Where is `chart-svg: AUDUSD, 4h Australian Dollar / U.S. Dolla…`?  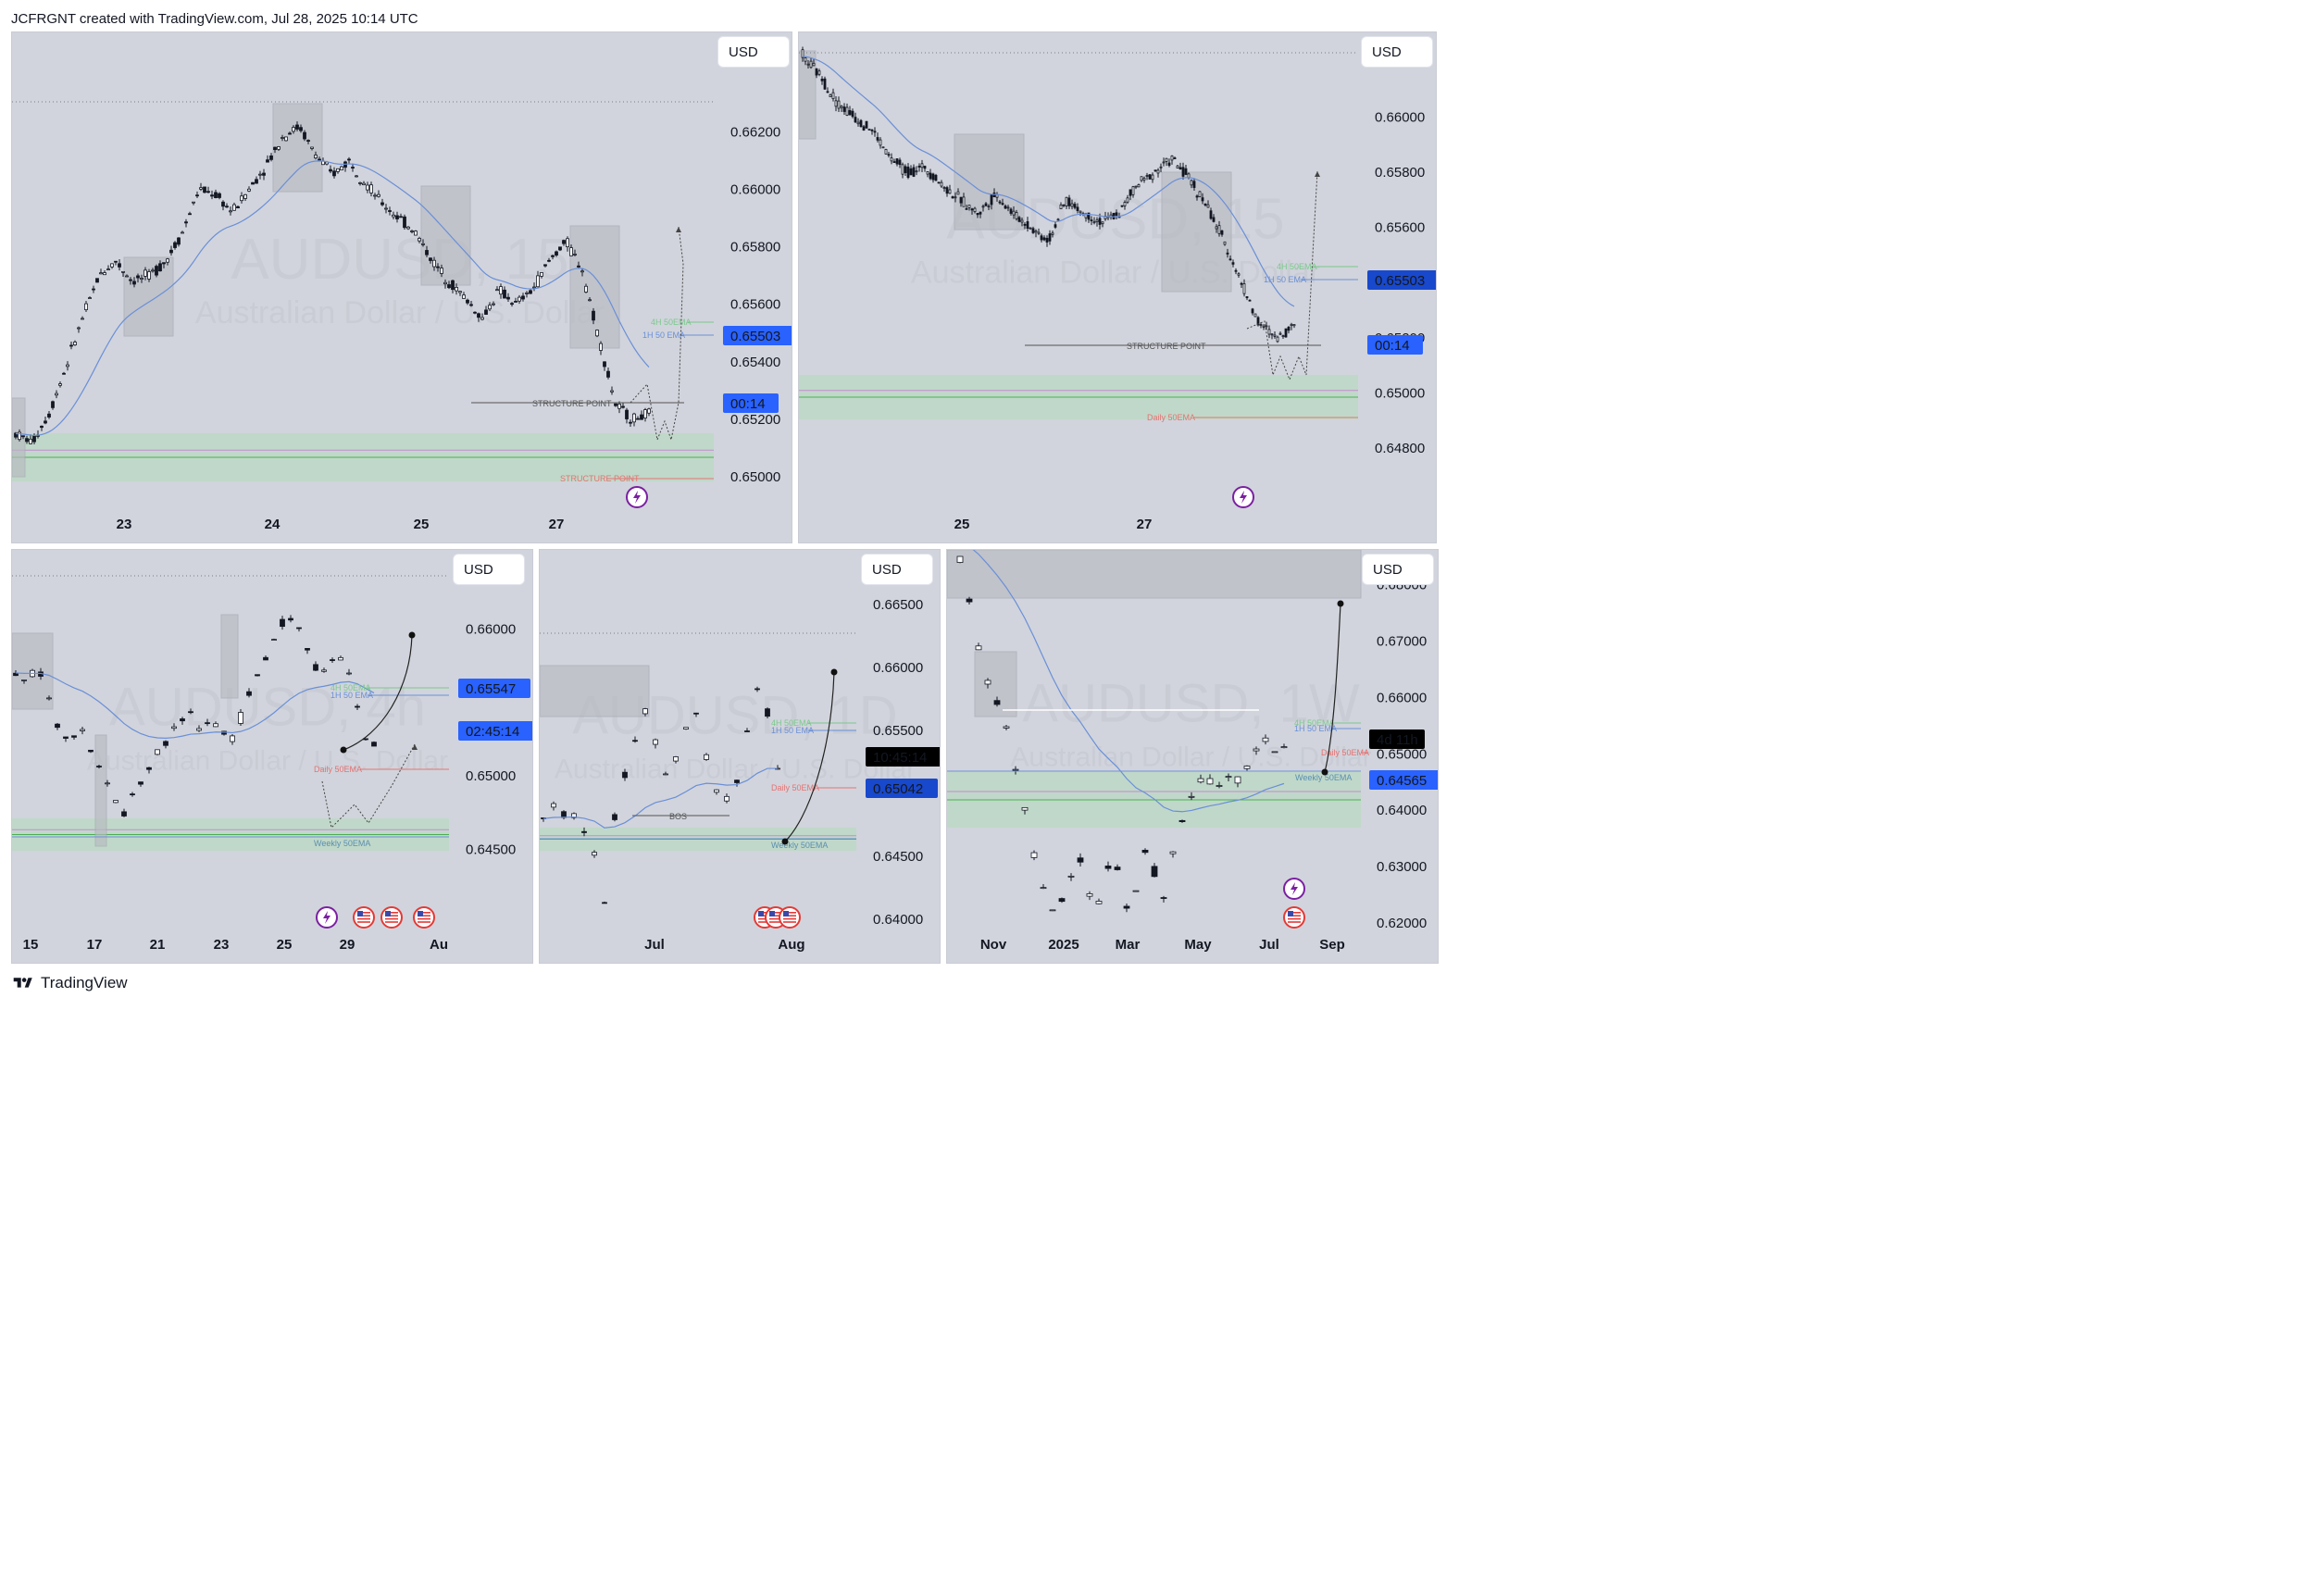 chart-svg: AUDUSD, 4h Australian Dollar / U.S. Dolla… is located at coordinates (272, 757).